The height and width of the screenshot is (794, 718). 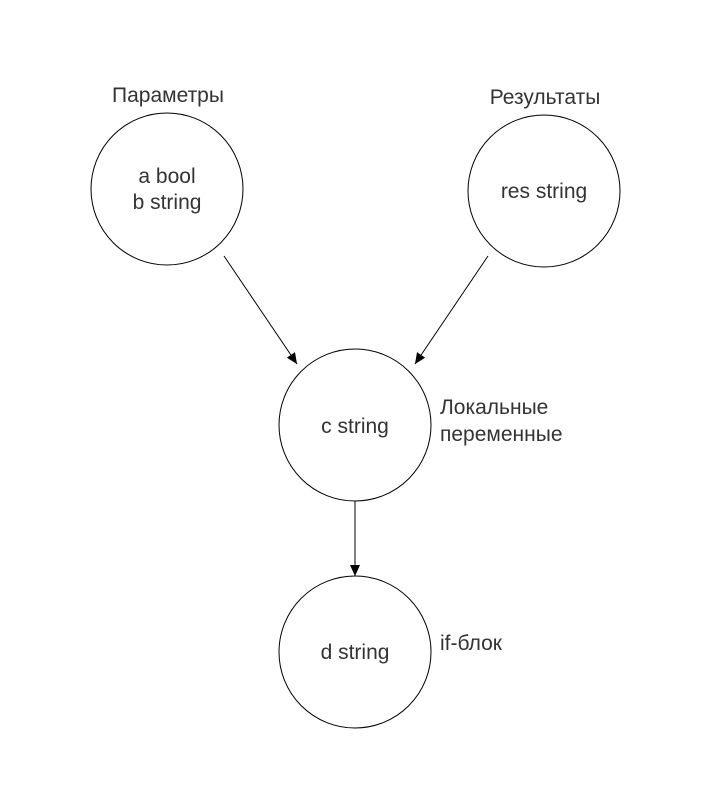 I want to click on results-circle, so click(x=544, y=191).